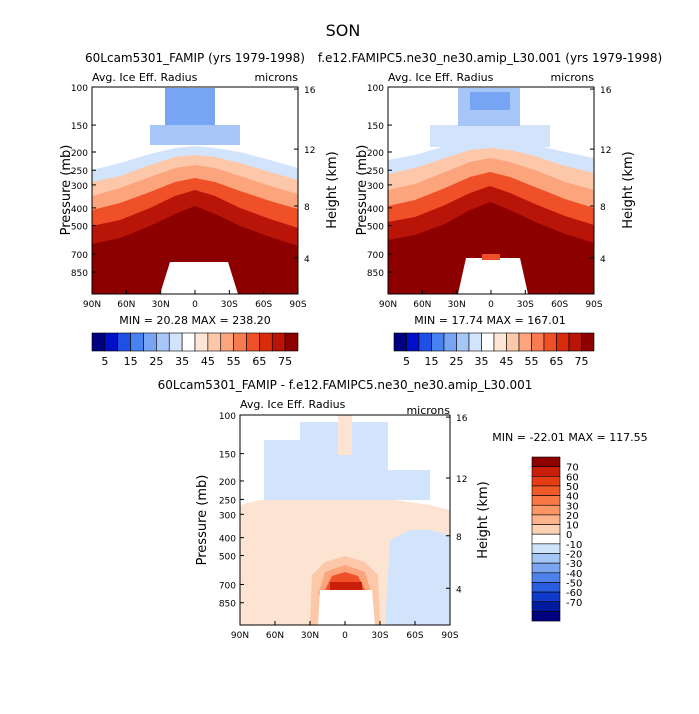 The image size is (699, 714). What do you see at coordinates (343, 30) in the screenshot?
I see `figure-title: SON` at bounding box center [343, 30].